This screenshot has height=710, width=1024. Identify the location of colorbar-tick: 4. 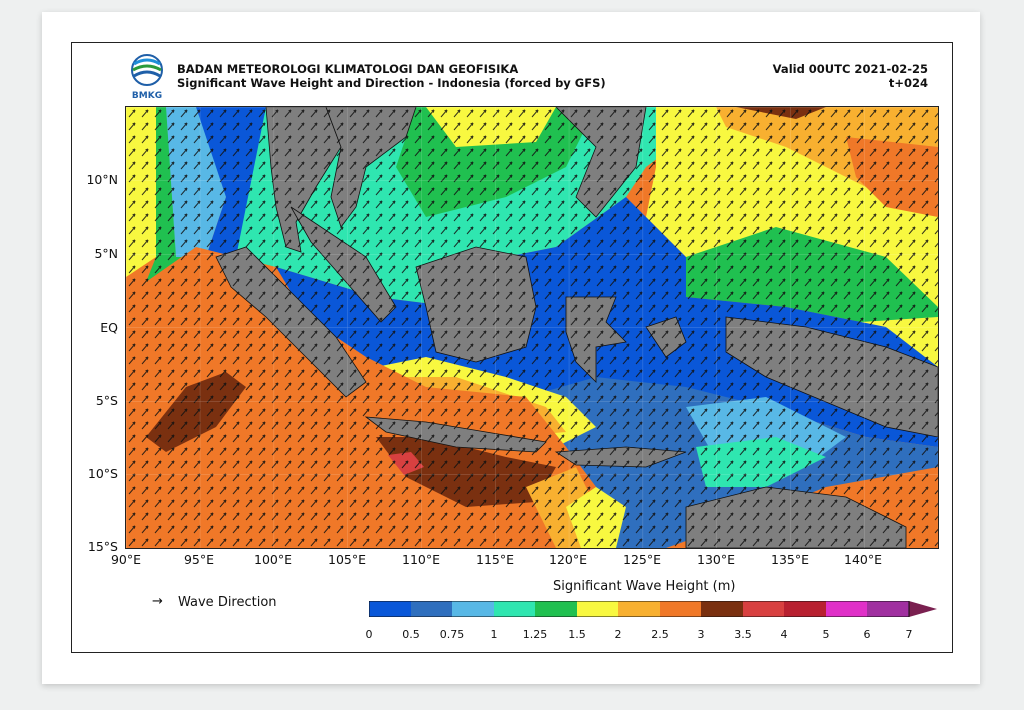
(784, 634).